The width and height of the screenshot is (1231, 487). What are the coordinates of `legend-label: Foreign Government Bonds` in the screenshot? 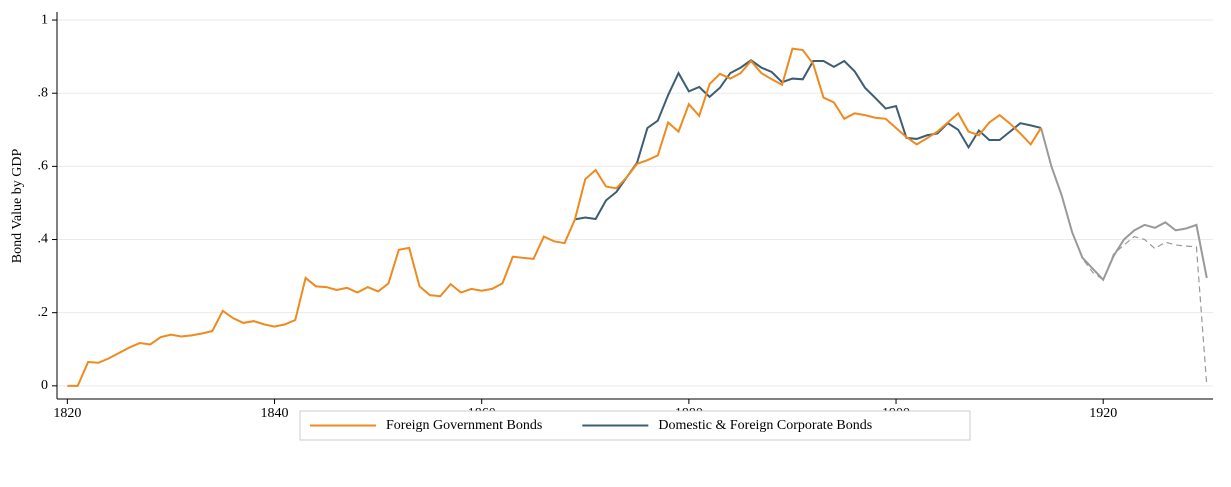 It's located at (464, 425).